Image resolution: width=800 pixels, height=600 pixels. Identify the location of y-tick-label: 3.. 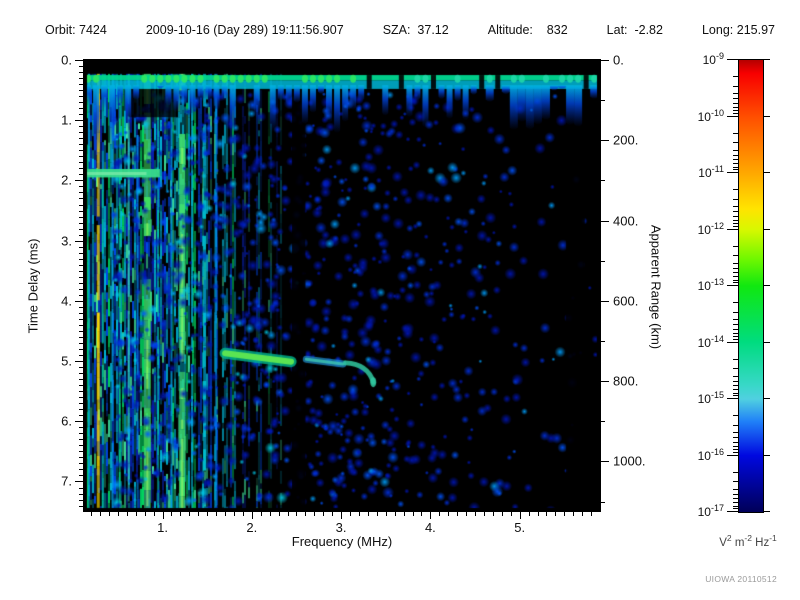
(66, 241).